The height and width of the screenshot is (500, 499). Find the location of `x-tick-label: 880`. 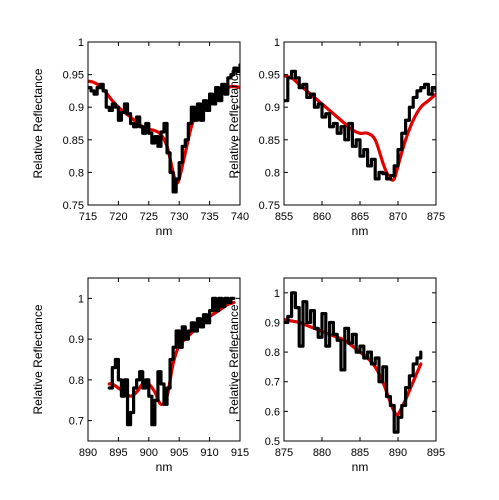

x-tick-label: 880 is located at coordinates (322, 453).